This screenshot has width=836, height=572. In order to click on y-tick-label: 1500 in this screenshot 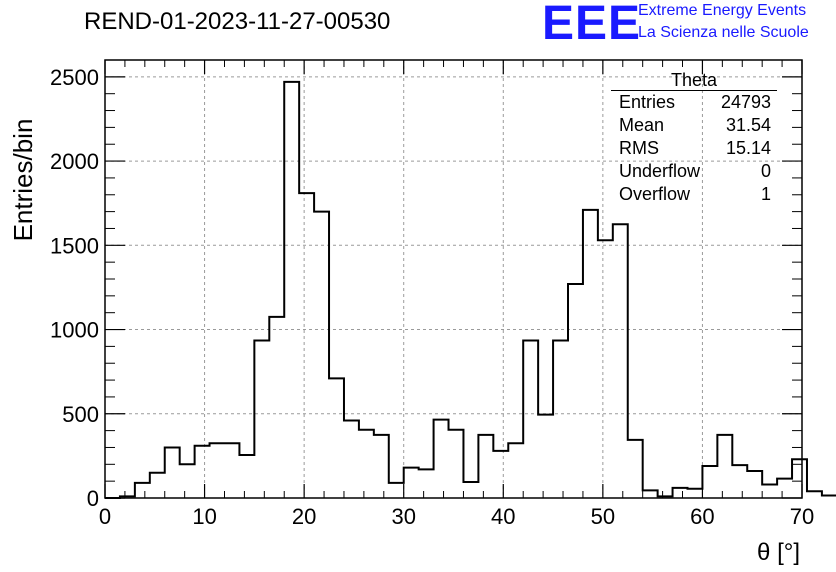, I will do `click(74, 245)`.